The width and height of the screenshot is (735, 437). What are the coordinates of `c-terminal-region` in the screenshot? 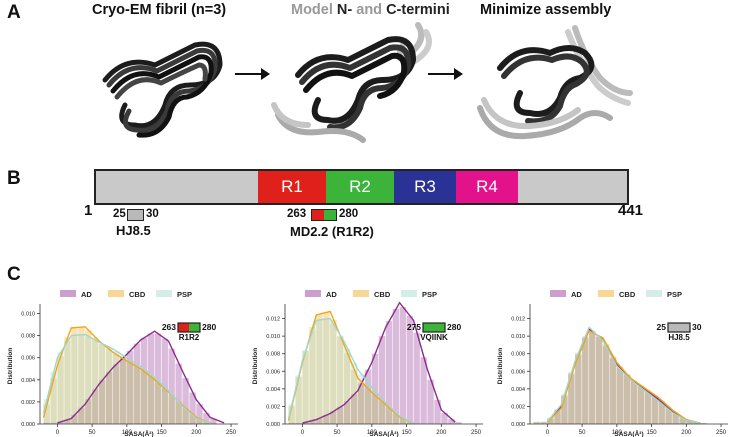 It's located at (572, 187).